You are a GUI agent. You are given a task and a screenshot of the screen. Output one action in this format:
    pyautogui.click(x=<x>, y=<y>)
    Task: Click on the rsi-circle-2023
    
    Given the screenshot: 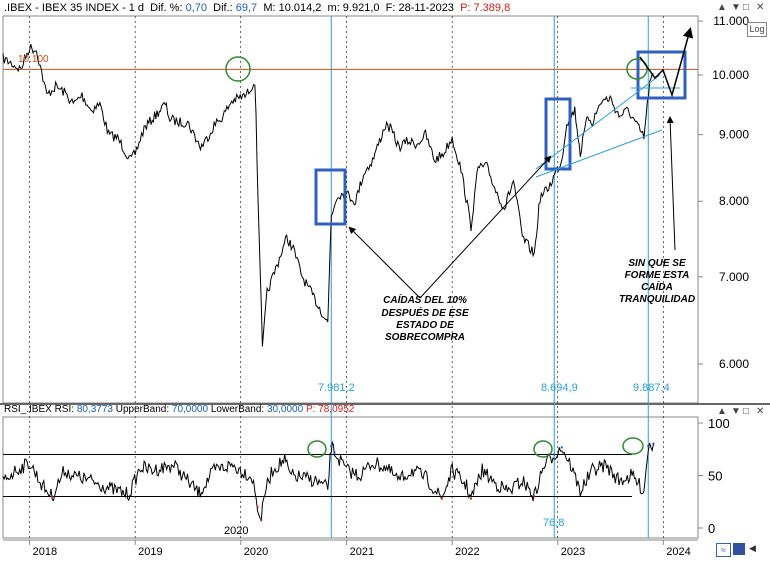 What is the action you would take?
    pyautogui.click(x=633, y=446)
    